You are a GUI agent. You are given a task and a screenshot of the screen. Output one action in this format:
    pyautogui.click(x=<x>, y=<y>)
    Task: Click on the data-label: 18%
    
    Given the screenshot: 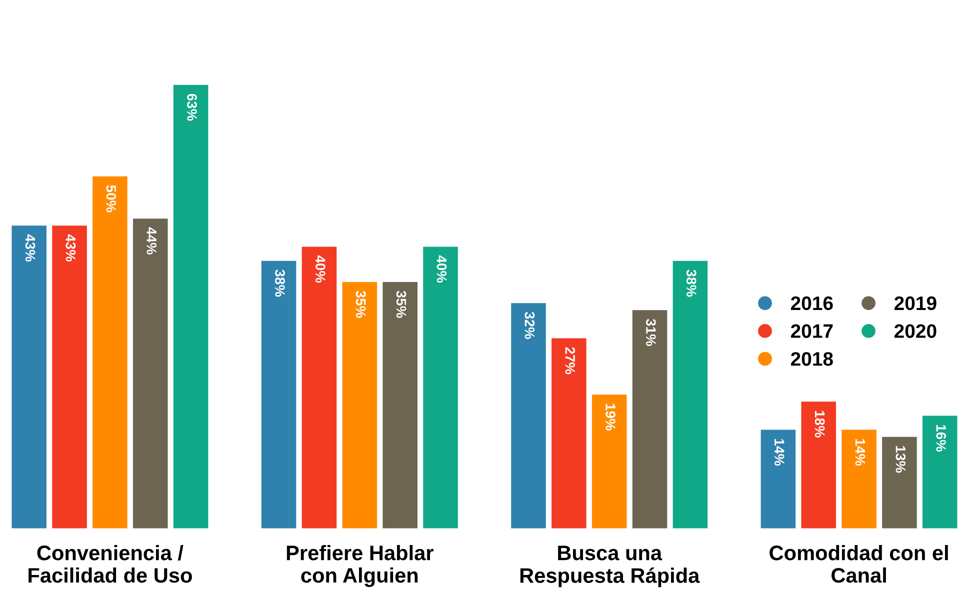 What is the action you would take?
    pyautogui.click(x=819, y=424)
    